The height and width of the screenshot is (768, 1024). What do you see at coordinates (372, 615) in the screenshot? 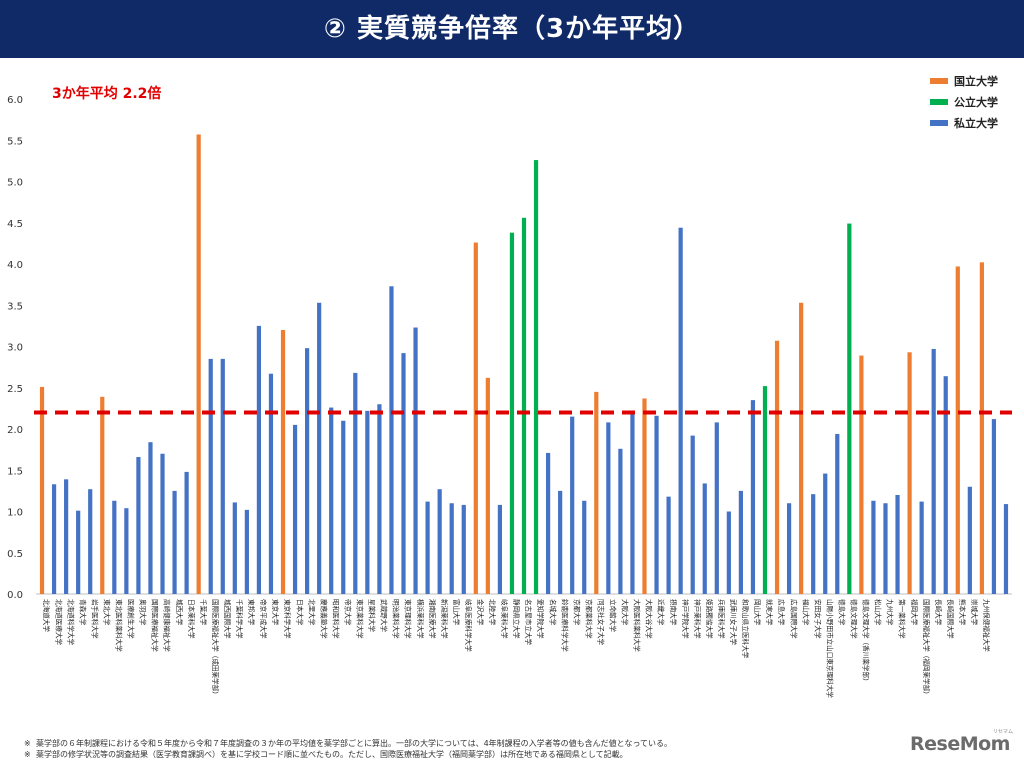
I see `x-tick-label: 星薬科大学` at bounding box center [372, 615].